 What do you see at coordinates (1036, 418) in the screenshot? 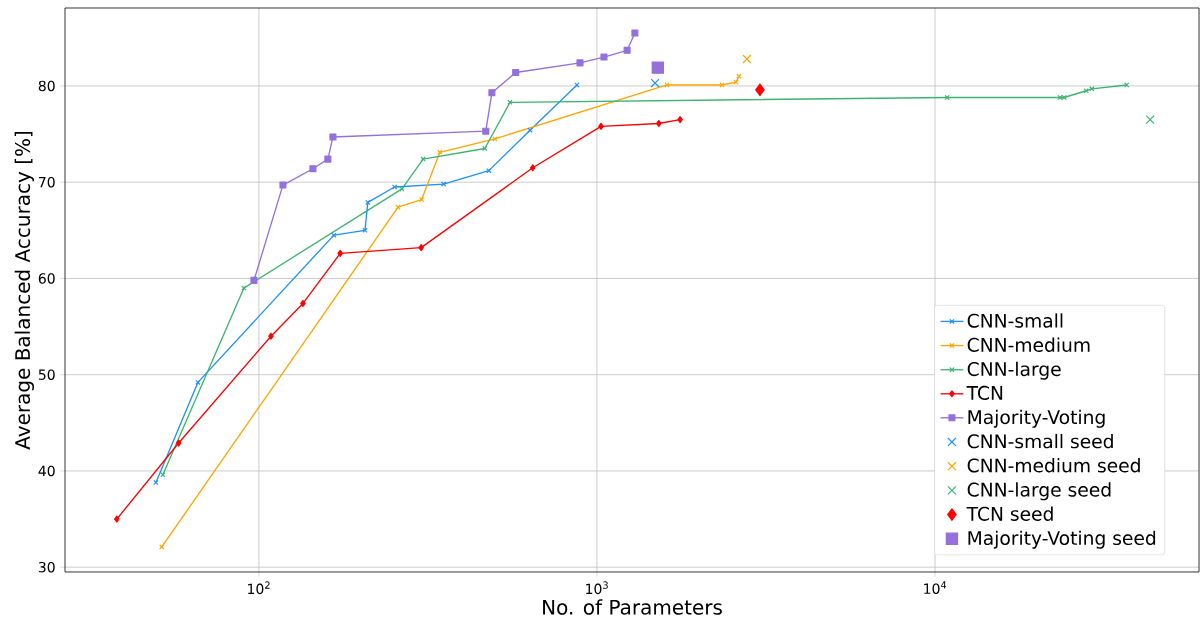
I see `legend-label: Majority-Voting` at bounding box center [1036, 418].